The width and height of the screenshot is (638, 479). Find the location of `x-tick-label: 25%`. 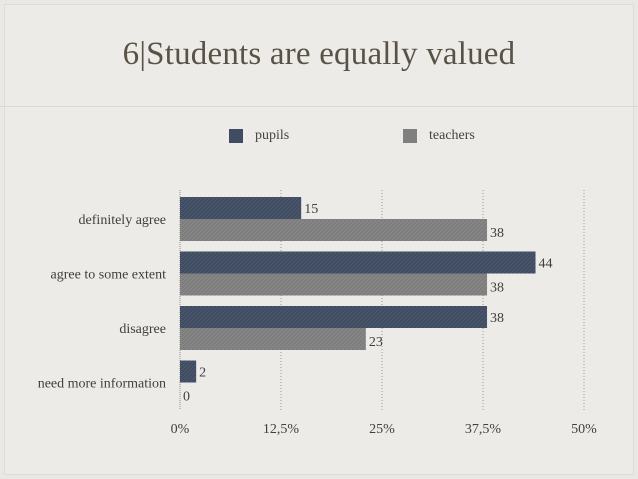

x-tick-label: 25% is located at coordinates (382, 429).